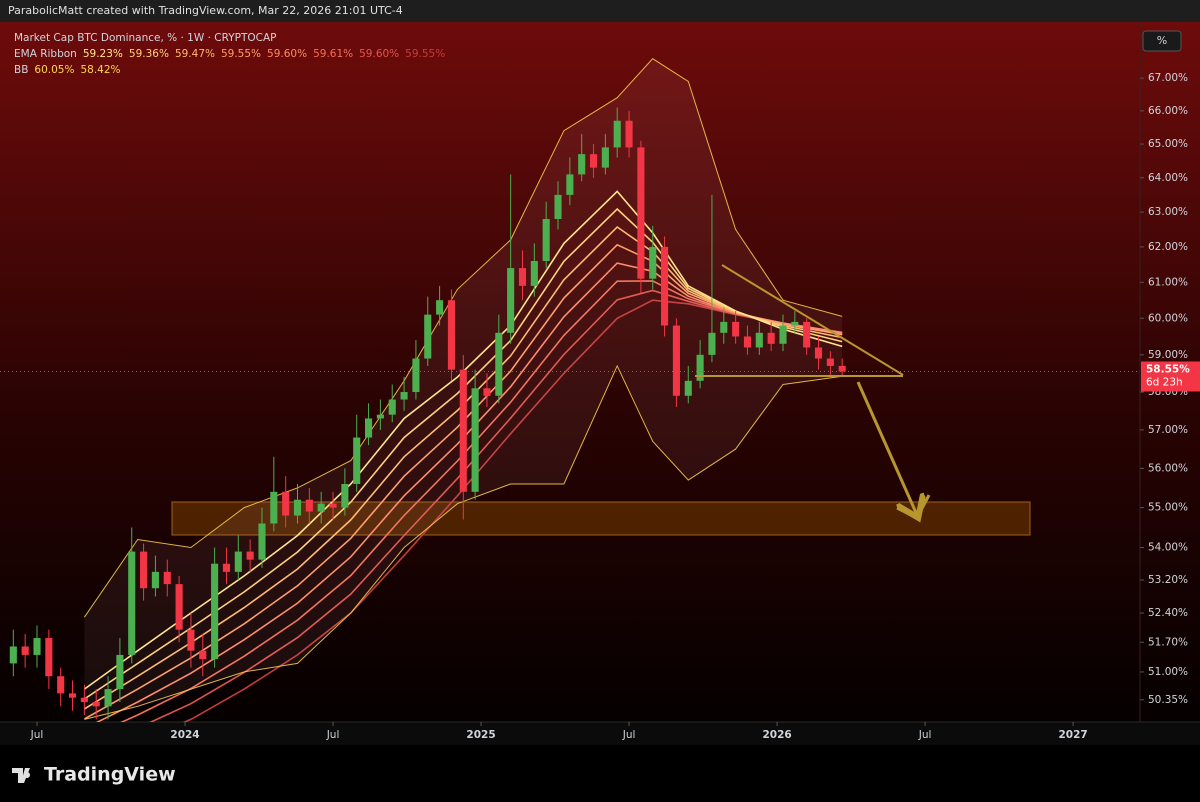 The image size is (1200, 802). Describe the element at coordinates (1168, 580) in the screenshot. I see `y-tick-label: 53.20%` at that location.